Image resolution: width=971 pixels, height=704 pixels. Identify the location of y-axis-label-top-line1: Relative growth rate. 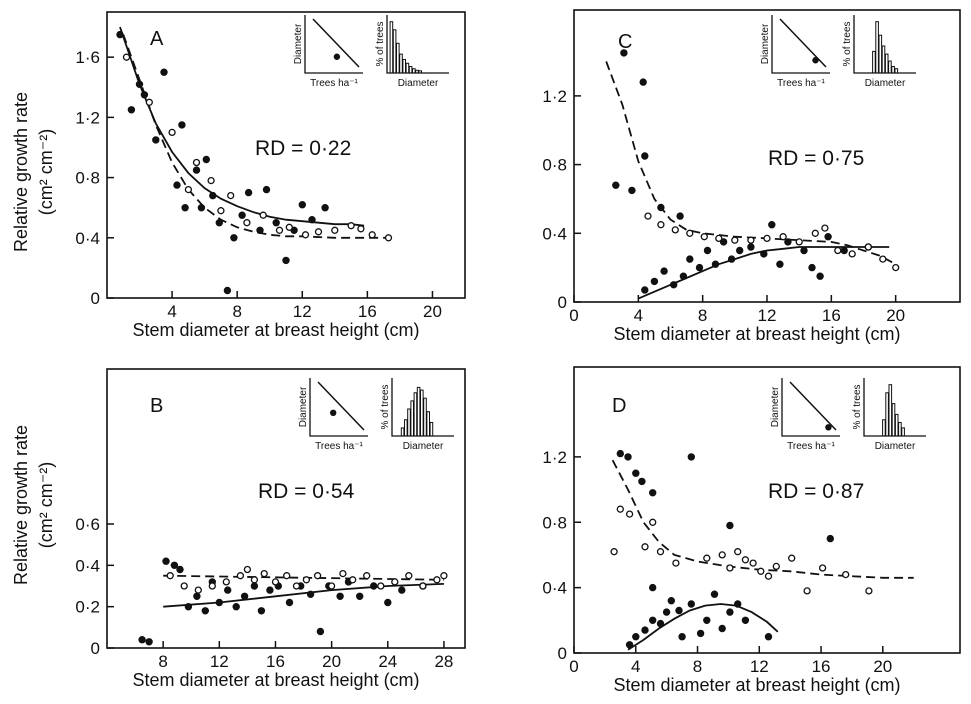
(21, 172).